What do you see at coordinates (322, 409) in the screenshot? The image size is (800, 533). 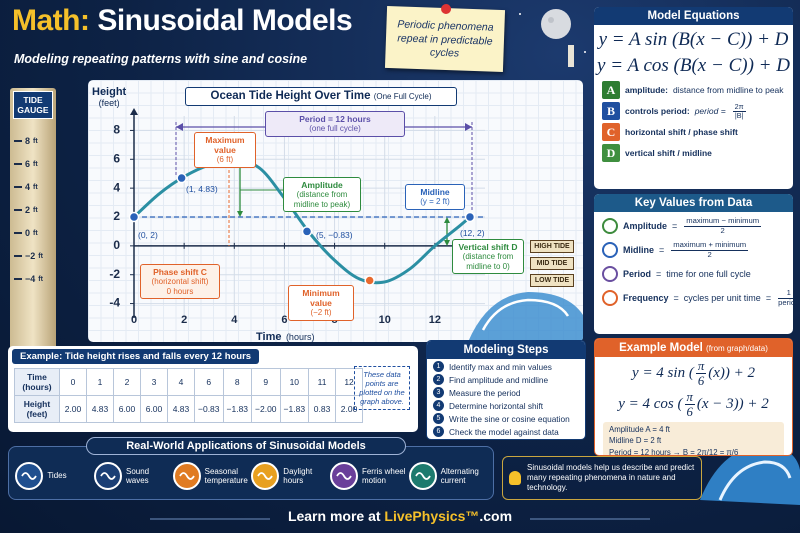 I see `table-cell: 0.83` at bounding box center [322, 409].